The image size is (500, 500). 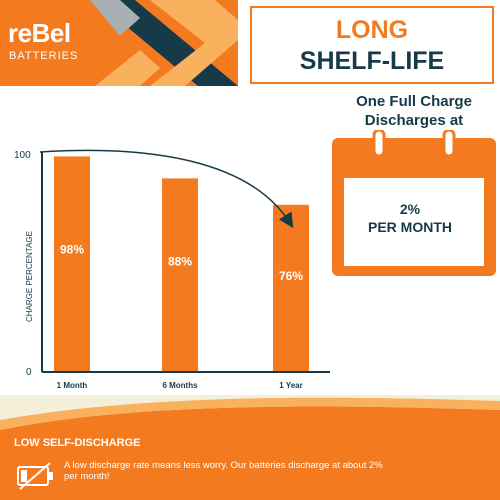 I want to click on y-tick-label-100: 100, so click(x=22, y=155).